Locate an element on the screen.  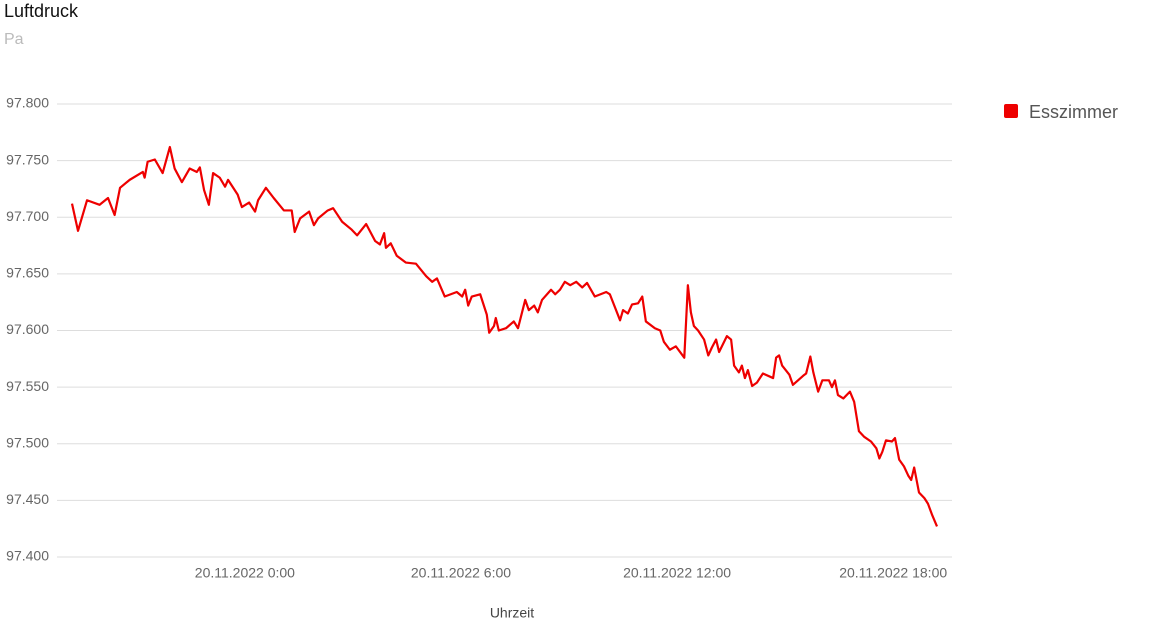
y-tick-label: 97.400 is located at coordinates (27, 556).